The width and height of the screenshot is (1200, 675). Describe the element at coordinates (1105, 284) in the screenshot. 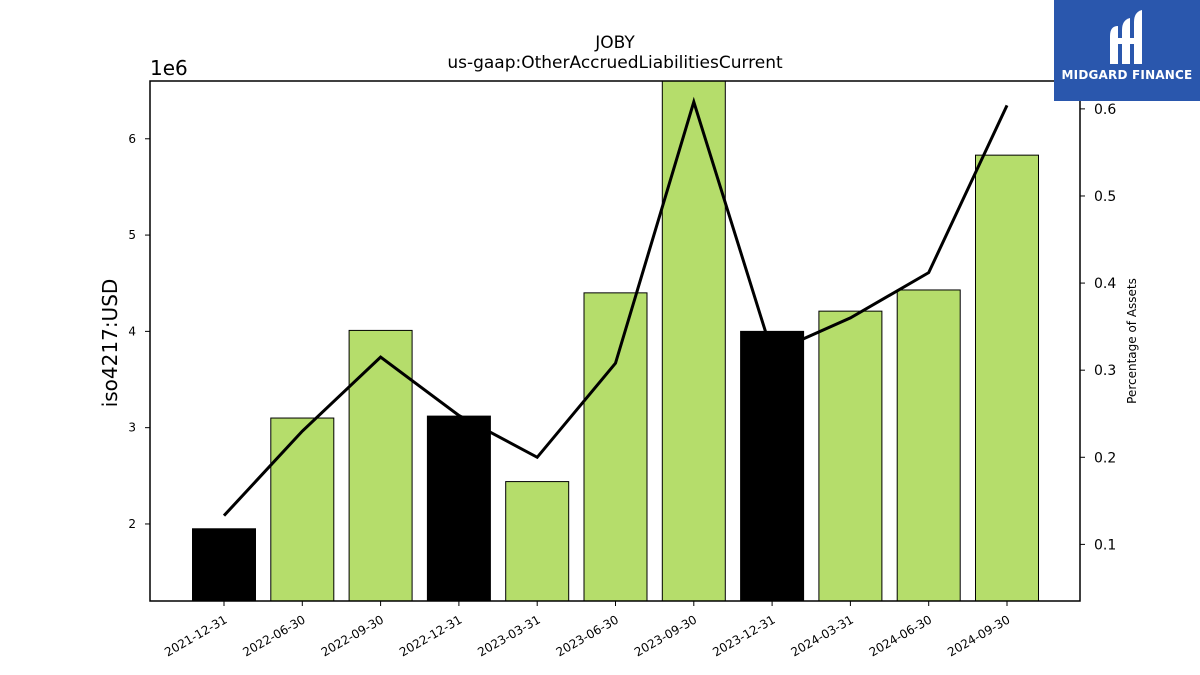

I see `y2-tick-label: 0.4` at that location.